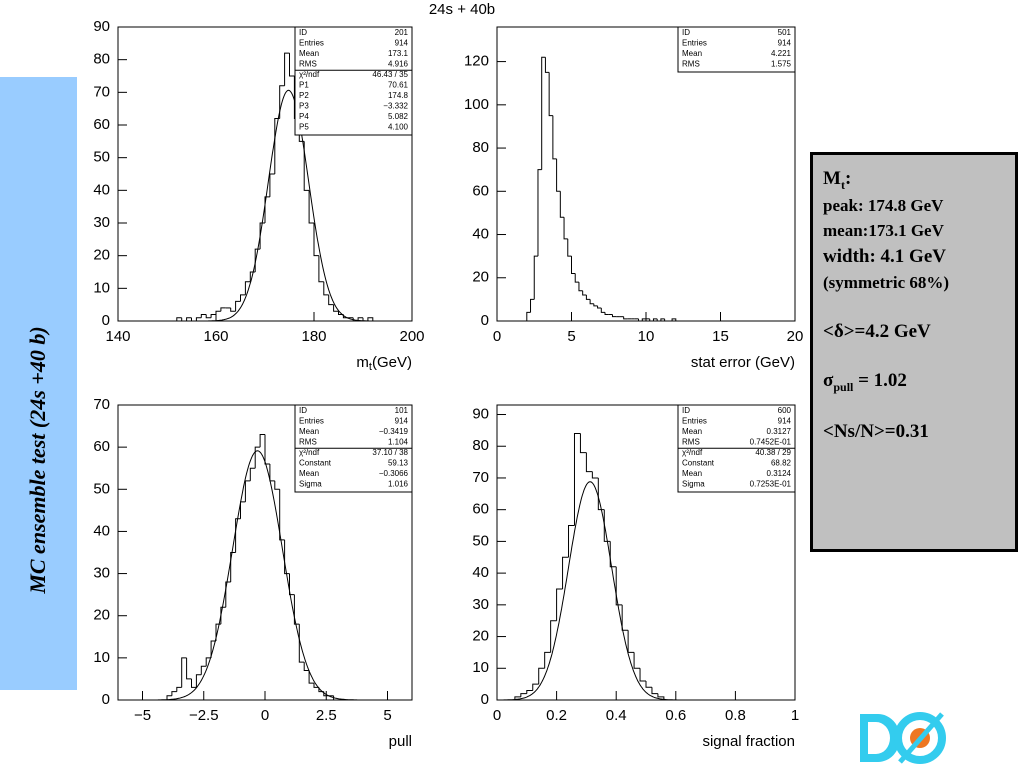 This screenshot has height=768, width=1024. Describe the element at coordinates (398, 127) in the screenshot. I see `stats-value: 4.100` at that location.